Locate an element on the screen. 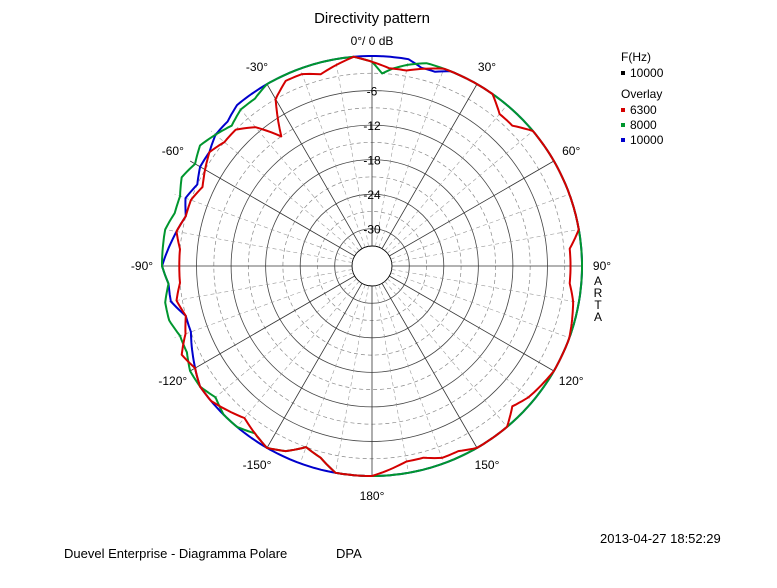  angle-tick-label: 60° is located at coordinates (571, 151).